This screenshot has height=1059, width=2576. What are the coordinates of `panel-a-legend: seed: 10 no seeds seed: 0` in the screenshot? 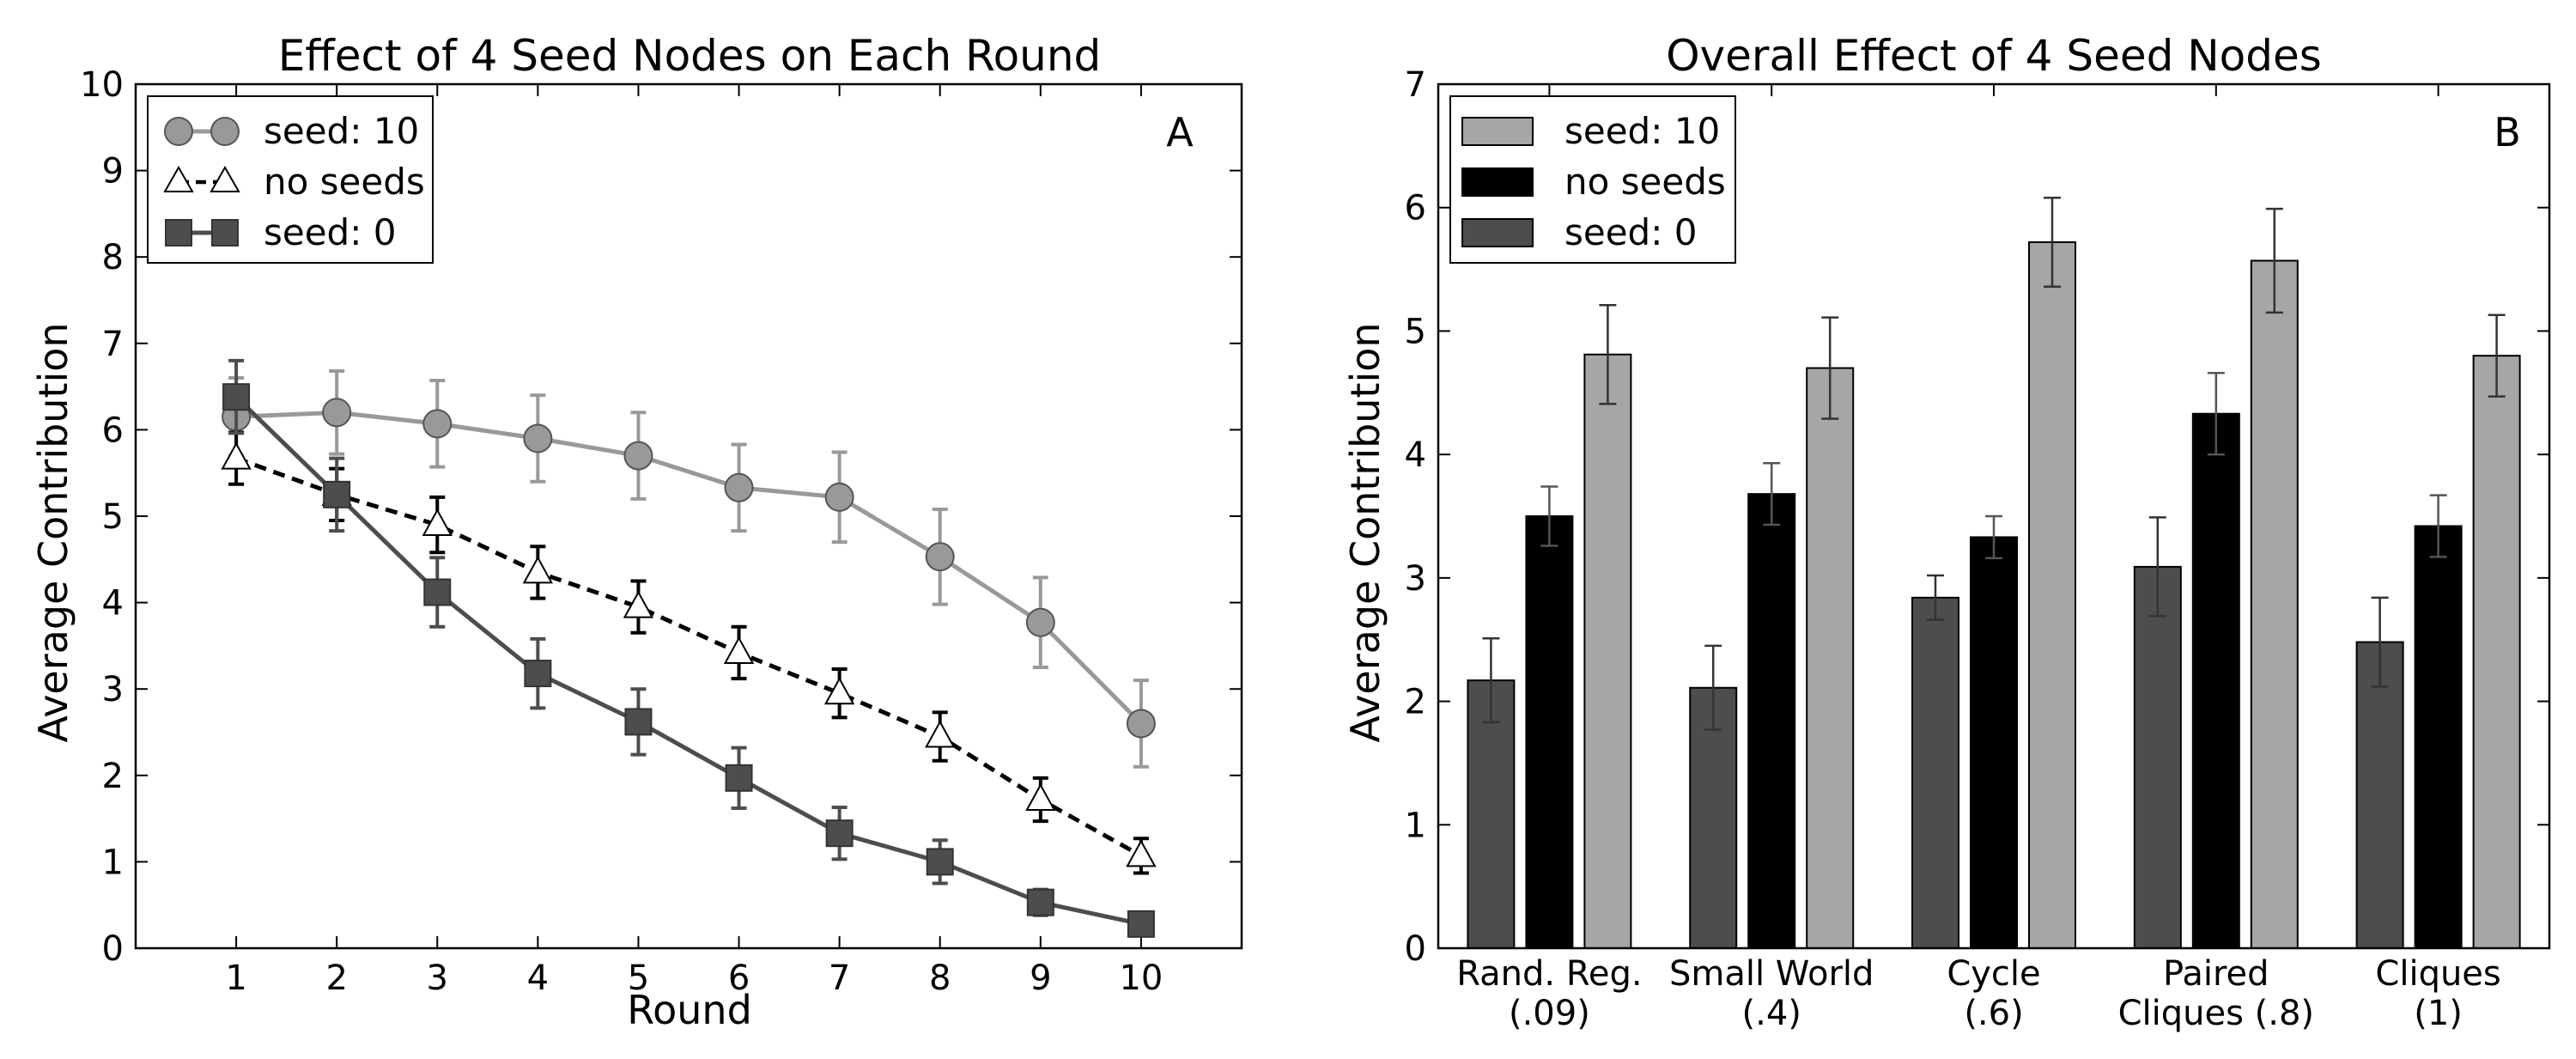 It's located at (291, 179).